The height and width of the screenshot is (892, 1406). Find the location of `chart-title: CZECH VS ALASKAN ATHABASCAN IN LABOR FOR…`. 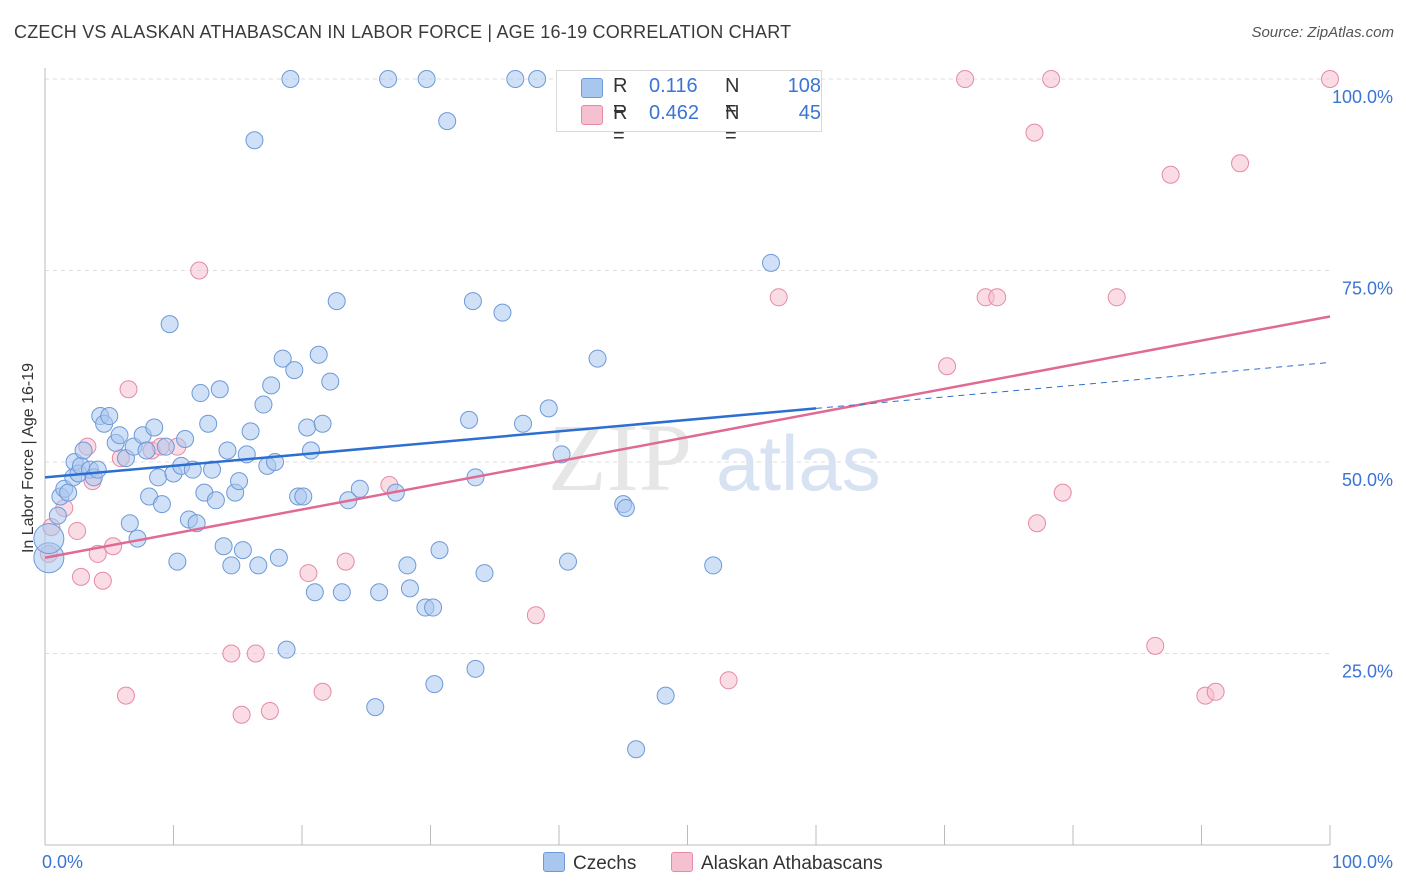

chart-title: CZECH VS ALASKAN ATHABASCAN IN LABOR FOR… is located at coordinates (403, 32).